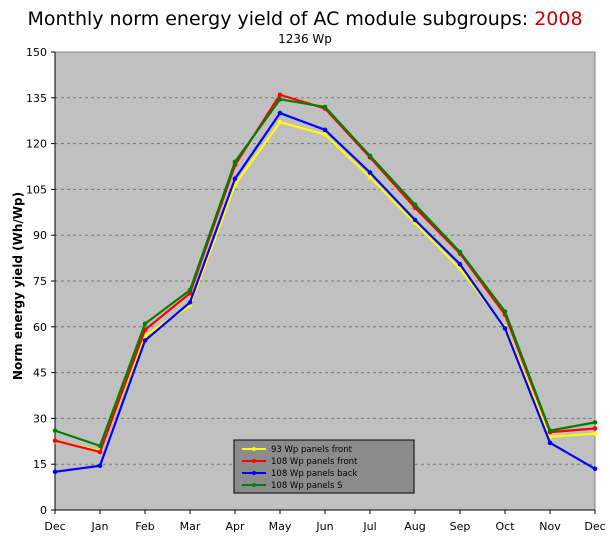 The width and height of the screenshot is (610, 560). Describe the element at coordinates (36, 189) in the screenshot. I see `y-tick-label: 105` at that location.